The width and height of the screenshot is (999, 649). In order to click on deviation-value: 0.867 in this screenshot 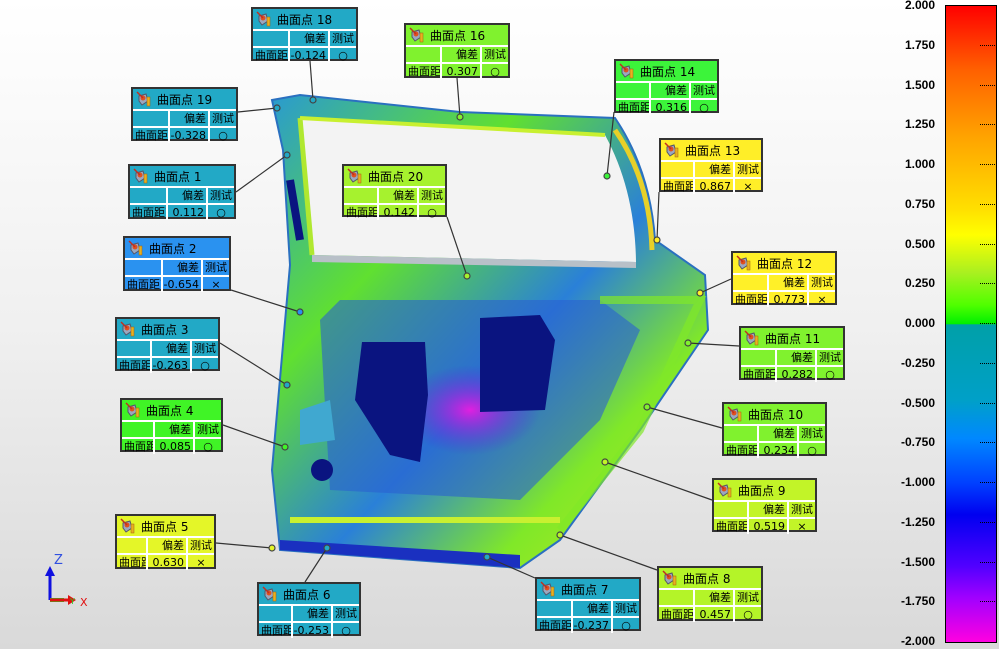, I will do `click(715, 186)`.